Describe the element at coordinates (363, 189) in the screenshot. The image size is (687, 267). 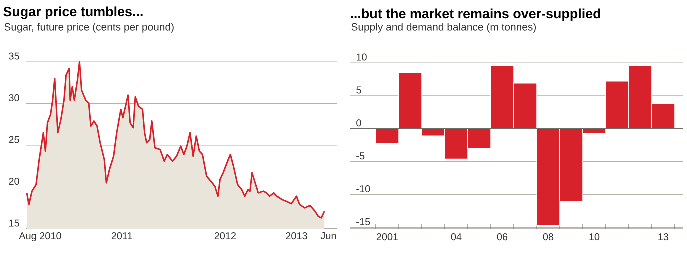
I see `y-tick-label: -10` at that location.